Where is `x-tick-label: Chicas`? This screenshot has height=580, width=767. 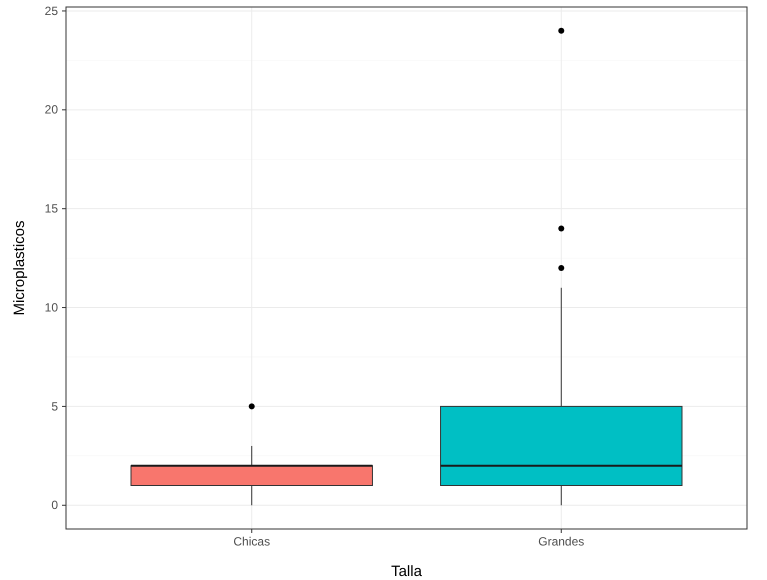
x-tick-label: Chicas is located at coordinates (251, 541).